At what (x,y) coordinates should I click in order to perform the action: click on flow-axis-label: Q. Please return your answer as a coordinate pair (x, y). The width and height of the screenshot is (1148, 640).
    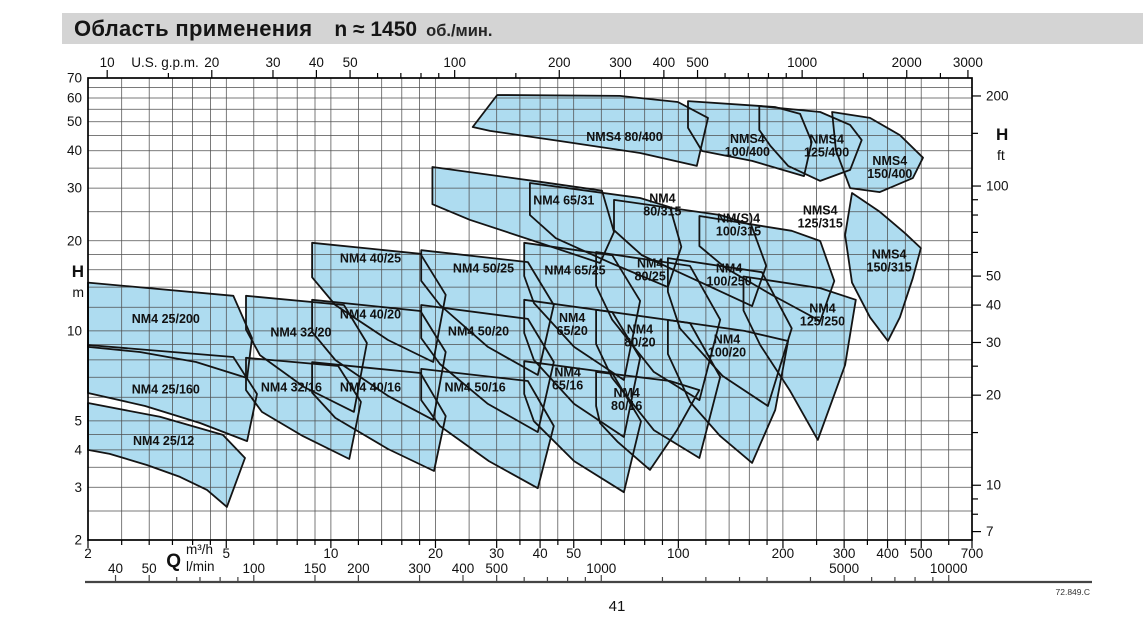
    Looking at the image, I should click on (173, 561).